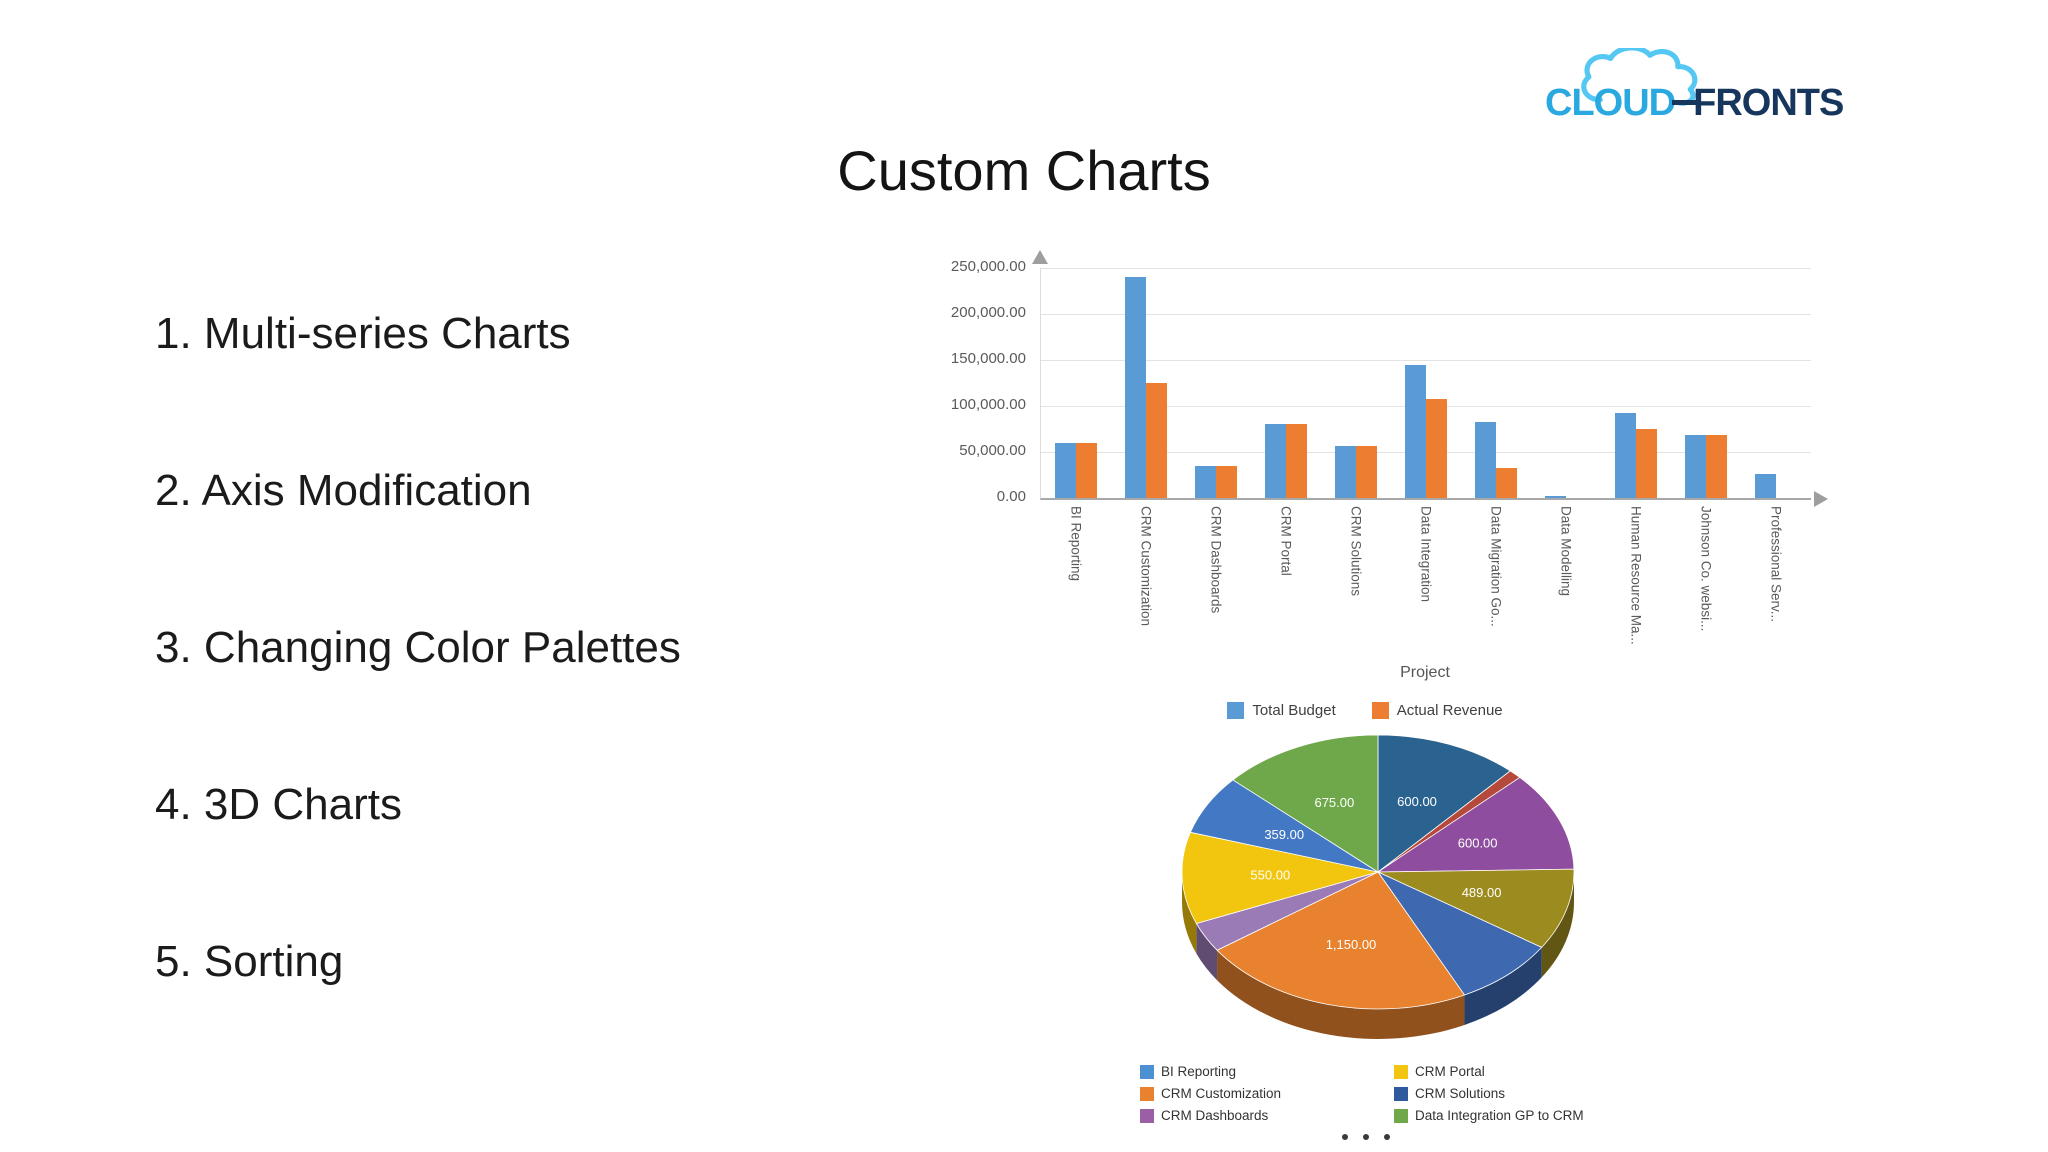 The height and width of the screenshot is (1152, 2048). I want to click on y-tick-label: 50,000.00, so click(992, 450).